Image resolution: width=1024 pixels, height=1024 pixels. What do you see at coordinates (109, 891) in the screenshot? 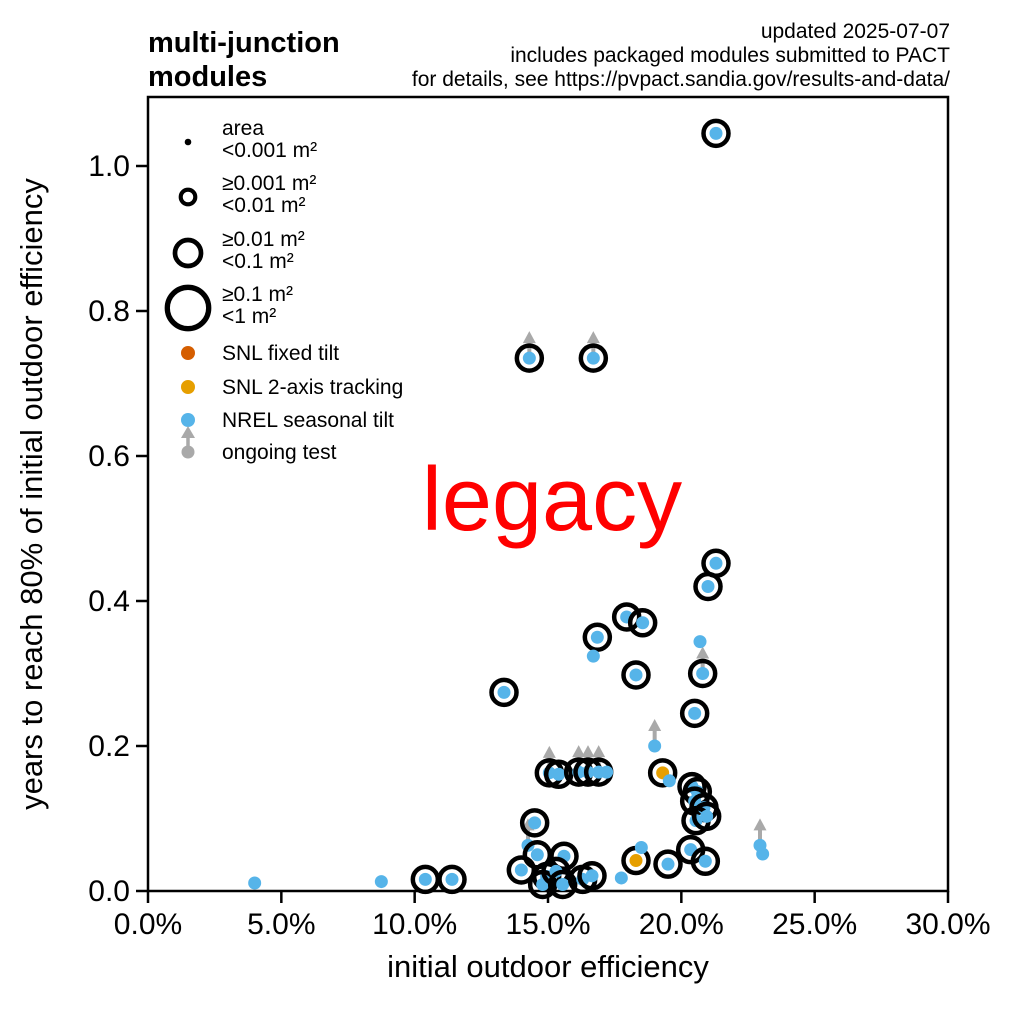
I see `y-tick-label: 0.0` at bounding box center [109, 891].